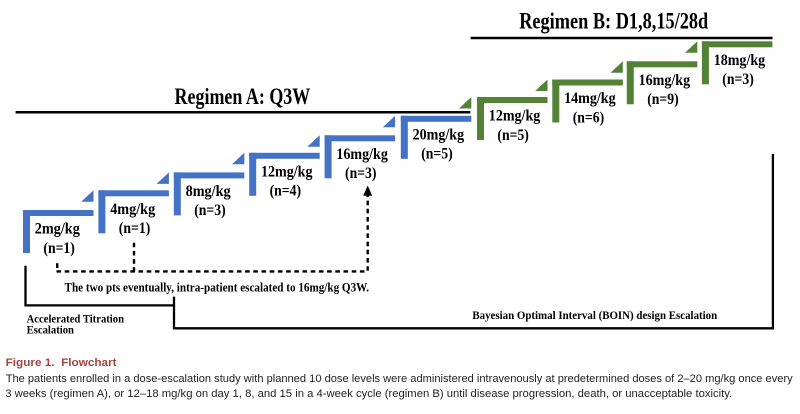 Image resolution: width=800 pixels, height=414 pixels. Describe the element at coordinates (243, 96) in the screenshot. I see `svg-text: Regimen A: Q3W` at that location.